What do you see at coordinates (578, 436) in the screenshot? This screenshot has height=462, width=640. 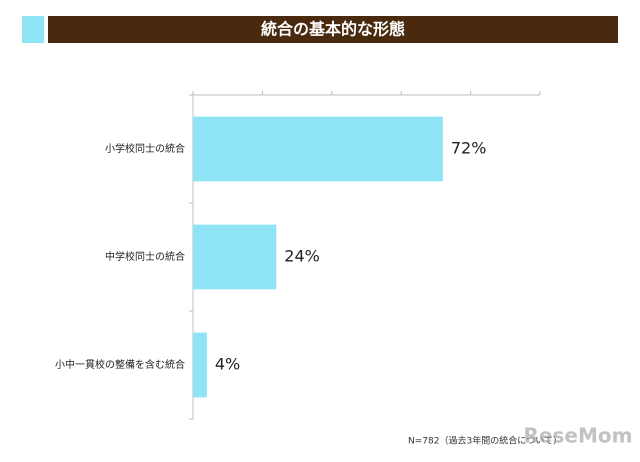 I see `watermark: ReseMom` at bounding box center [578, 436].